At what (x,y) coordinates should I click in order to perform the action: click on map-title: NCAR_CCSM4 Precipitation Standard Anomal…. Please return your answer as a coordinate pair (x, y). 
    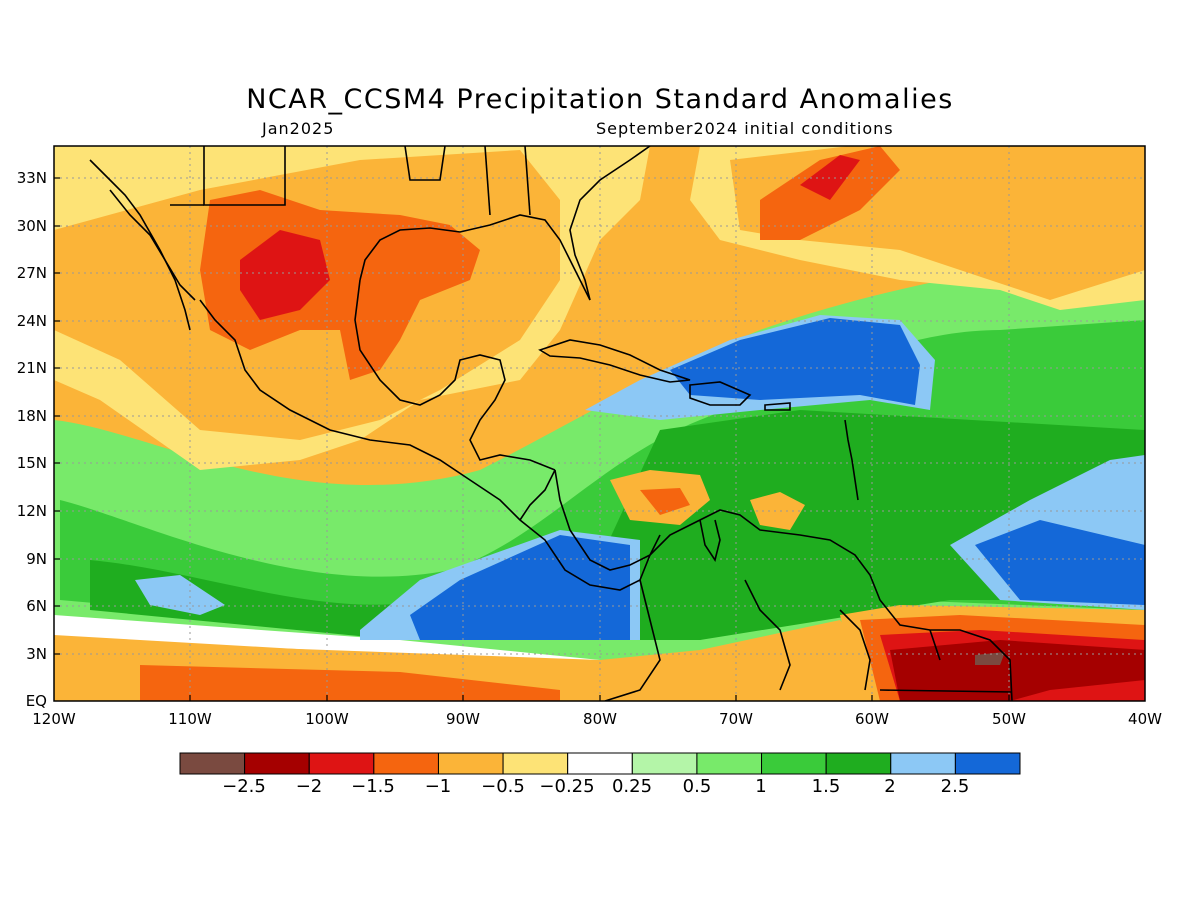
    Looking at the image, I should click on (600, 99).